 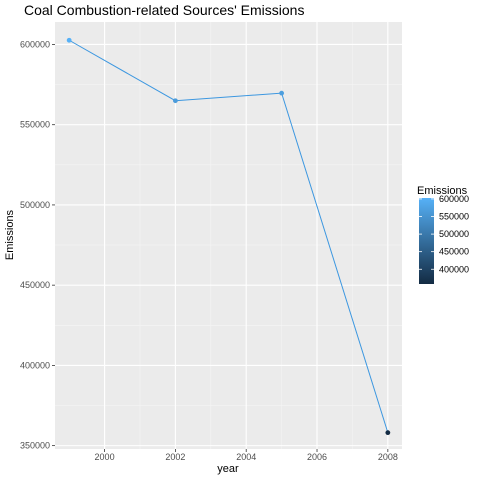 What do you see at coordinates (35, 205) in the screenshot?
I see `y-tick-label: 500000` at bounding box center [35, 205].